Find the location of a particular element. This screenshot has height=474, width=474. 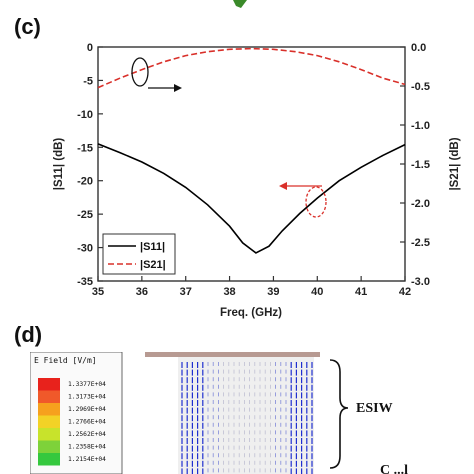

y-right-tick-label: -2.0 is located at coordinates (420, 204).